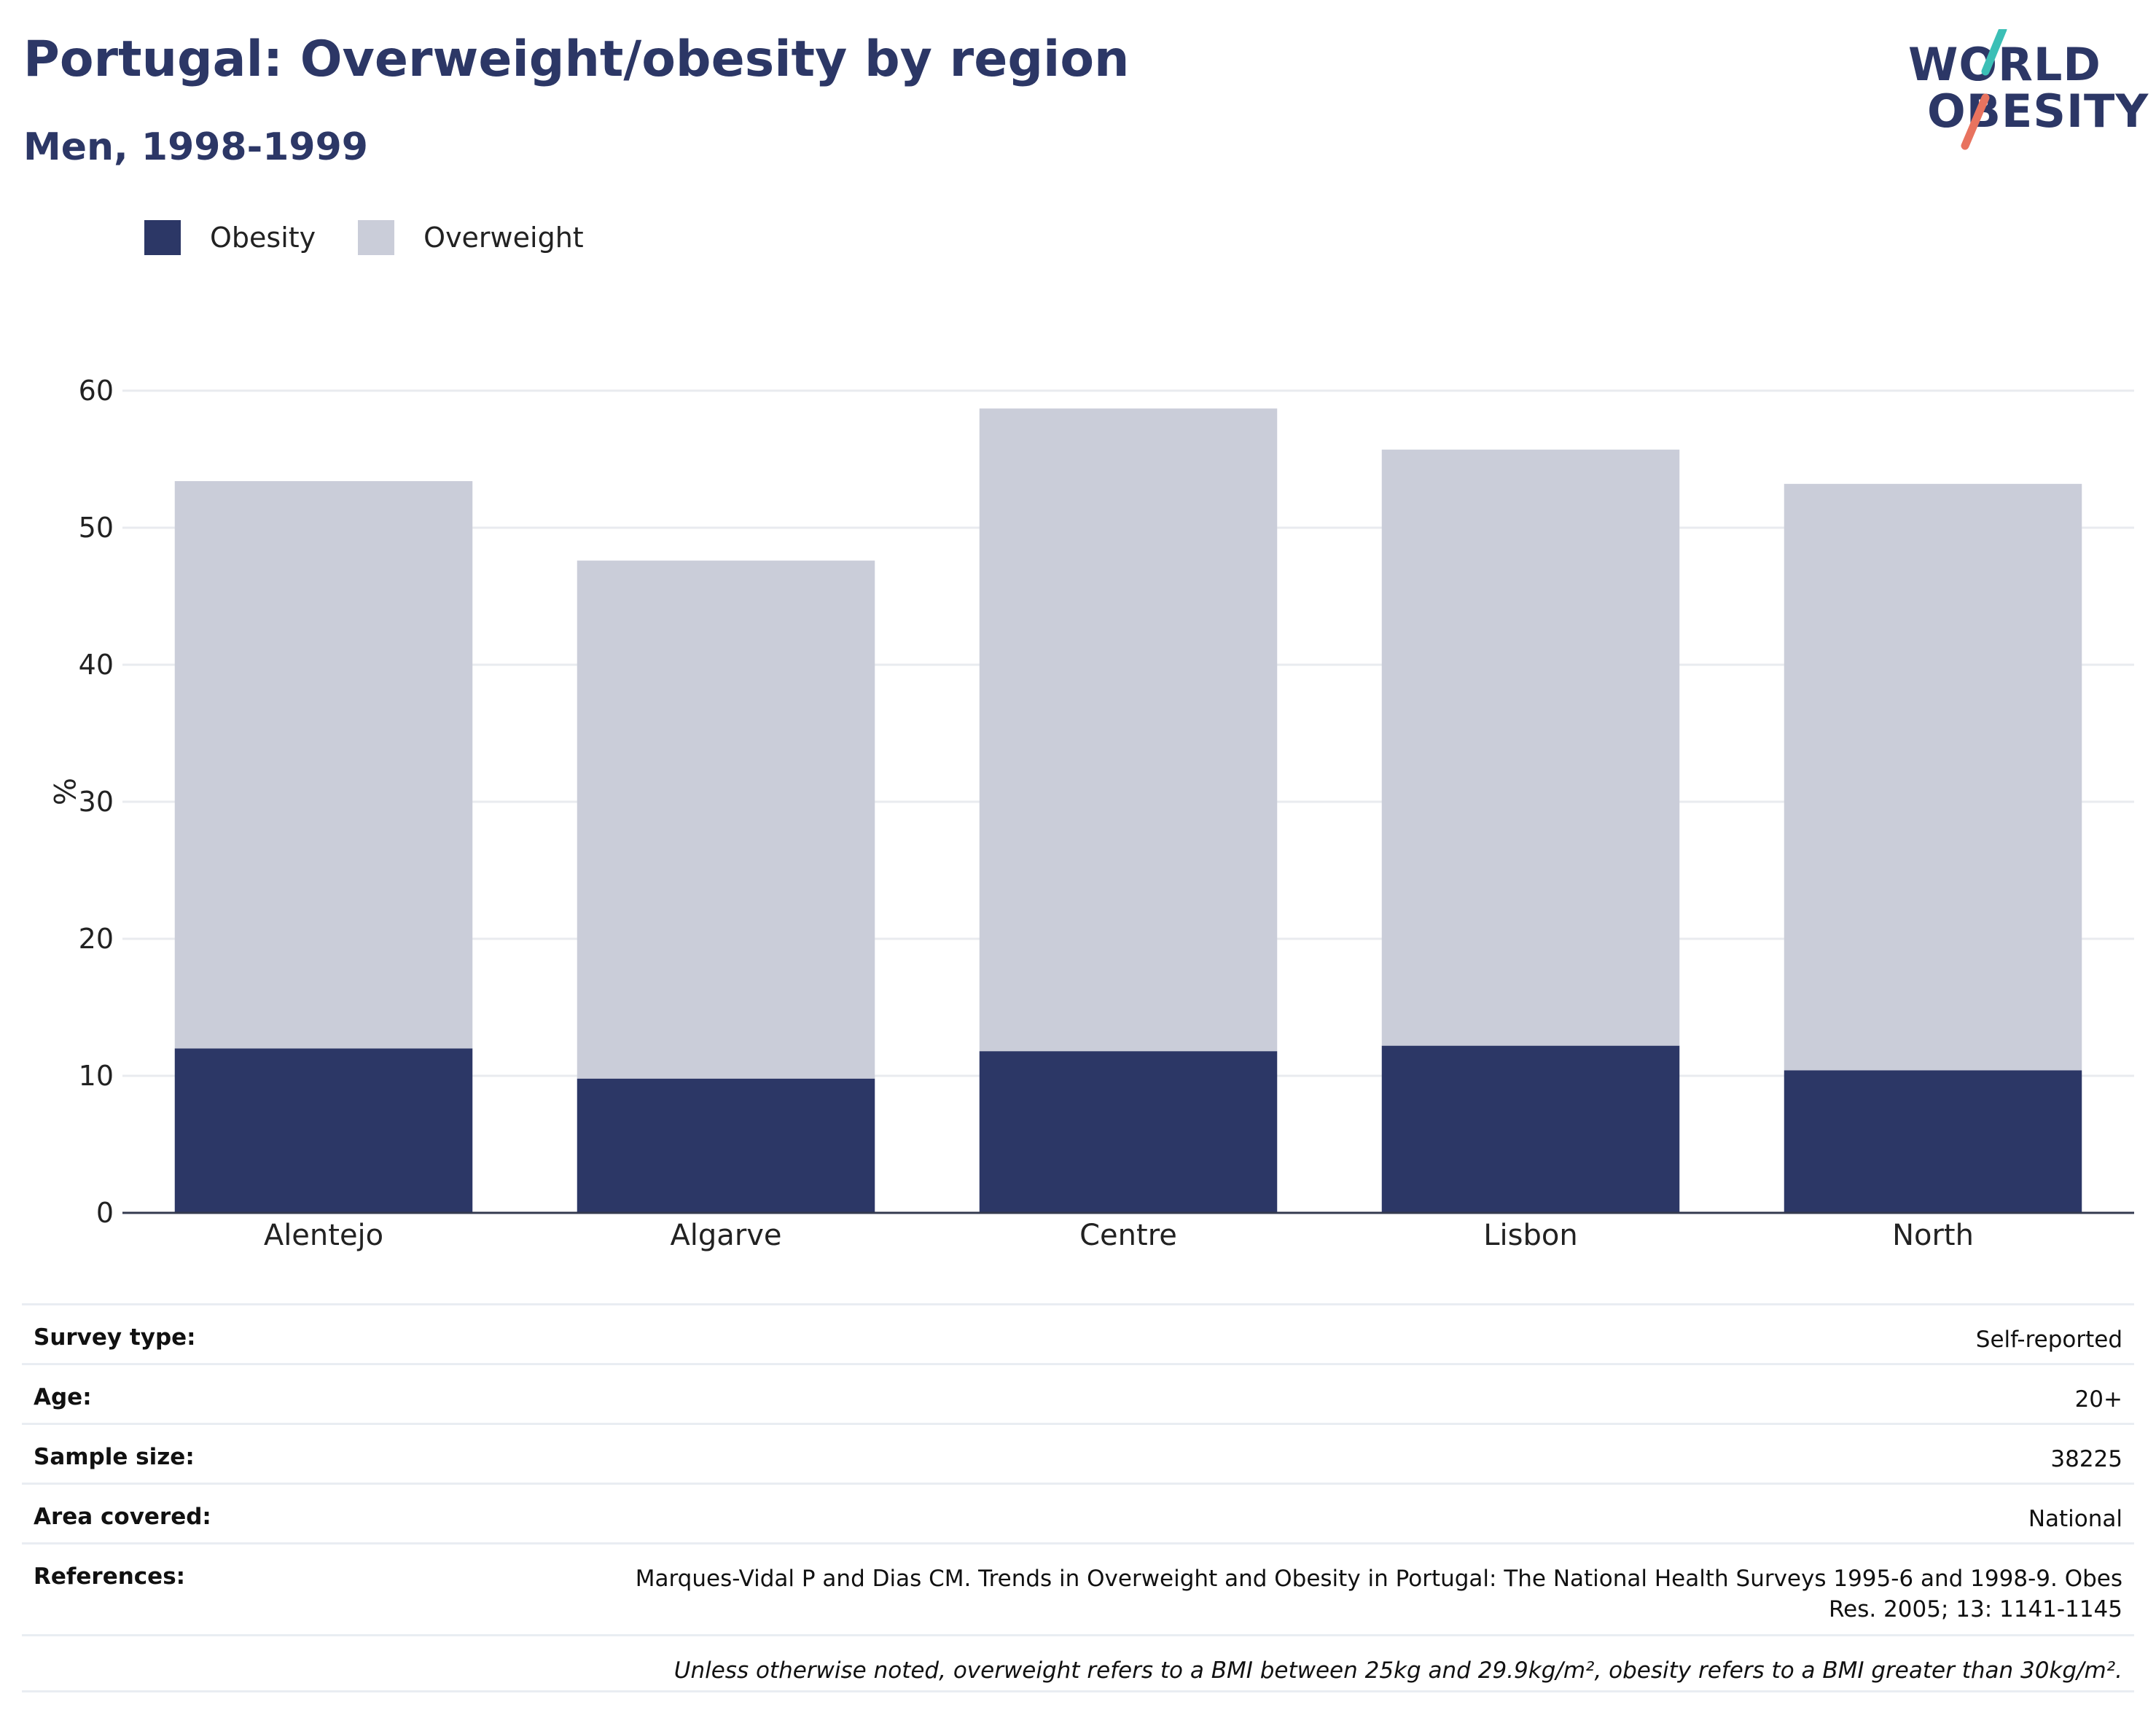 The height and width of the screenshot is (1734, 2156). Describe the element at coordinates (196, 147) in the screenshot. I see `chart-subtitle: Men, 1998-1999` at that location.